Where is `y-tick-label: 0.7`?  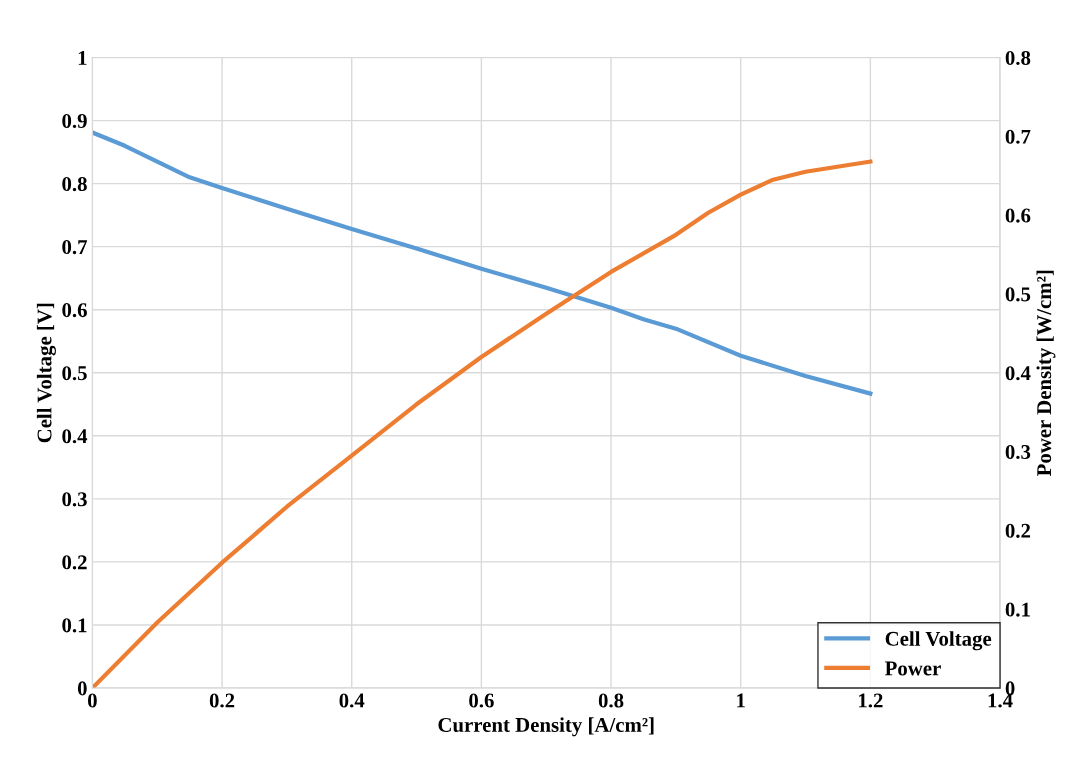
y-tick-label: 0.7 is located at coordinates (75, 247).